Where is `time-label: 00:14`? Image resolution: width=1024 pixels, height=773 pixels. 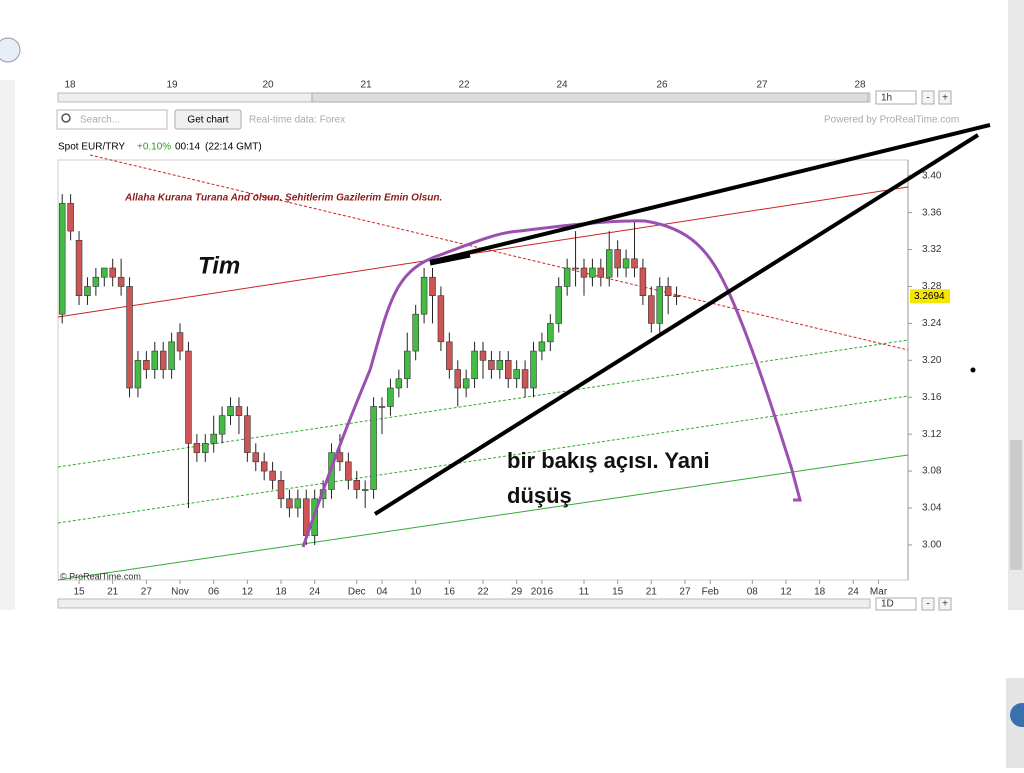
time-label: 00:14 is located at coordinates (187, 147).